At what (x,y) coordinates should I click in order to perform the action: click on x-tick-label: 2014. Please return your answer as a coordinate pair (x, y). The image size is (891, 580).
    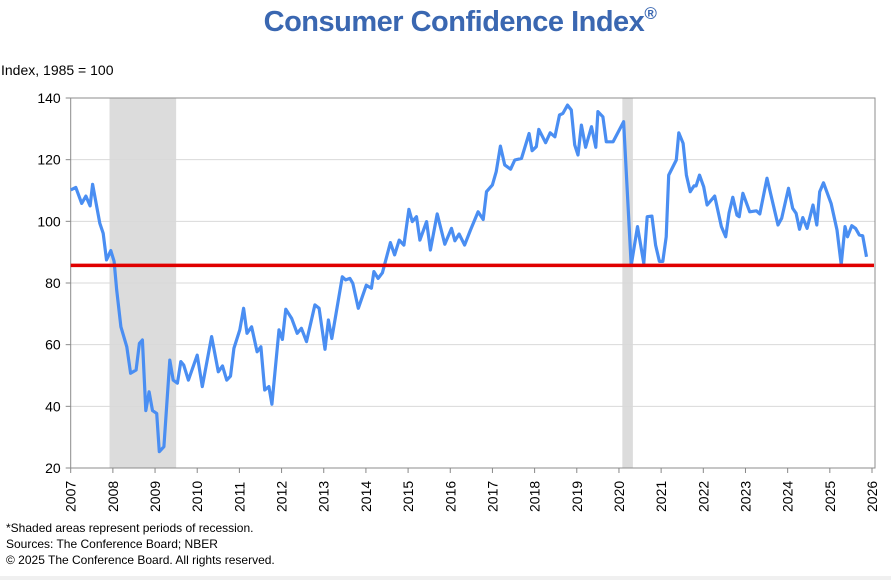
    Looking at the image, I should click on (366, 496).